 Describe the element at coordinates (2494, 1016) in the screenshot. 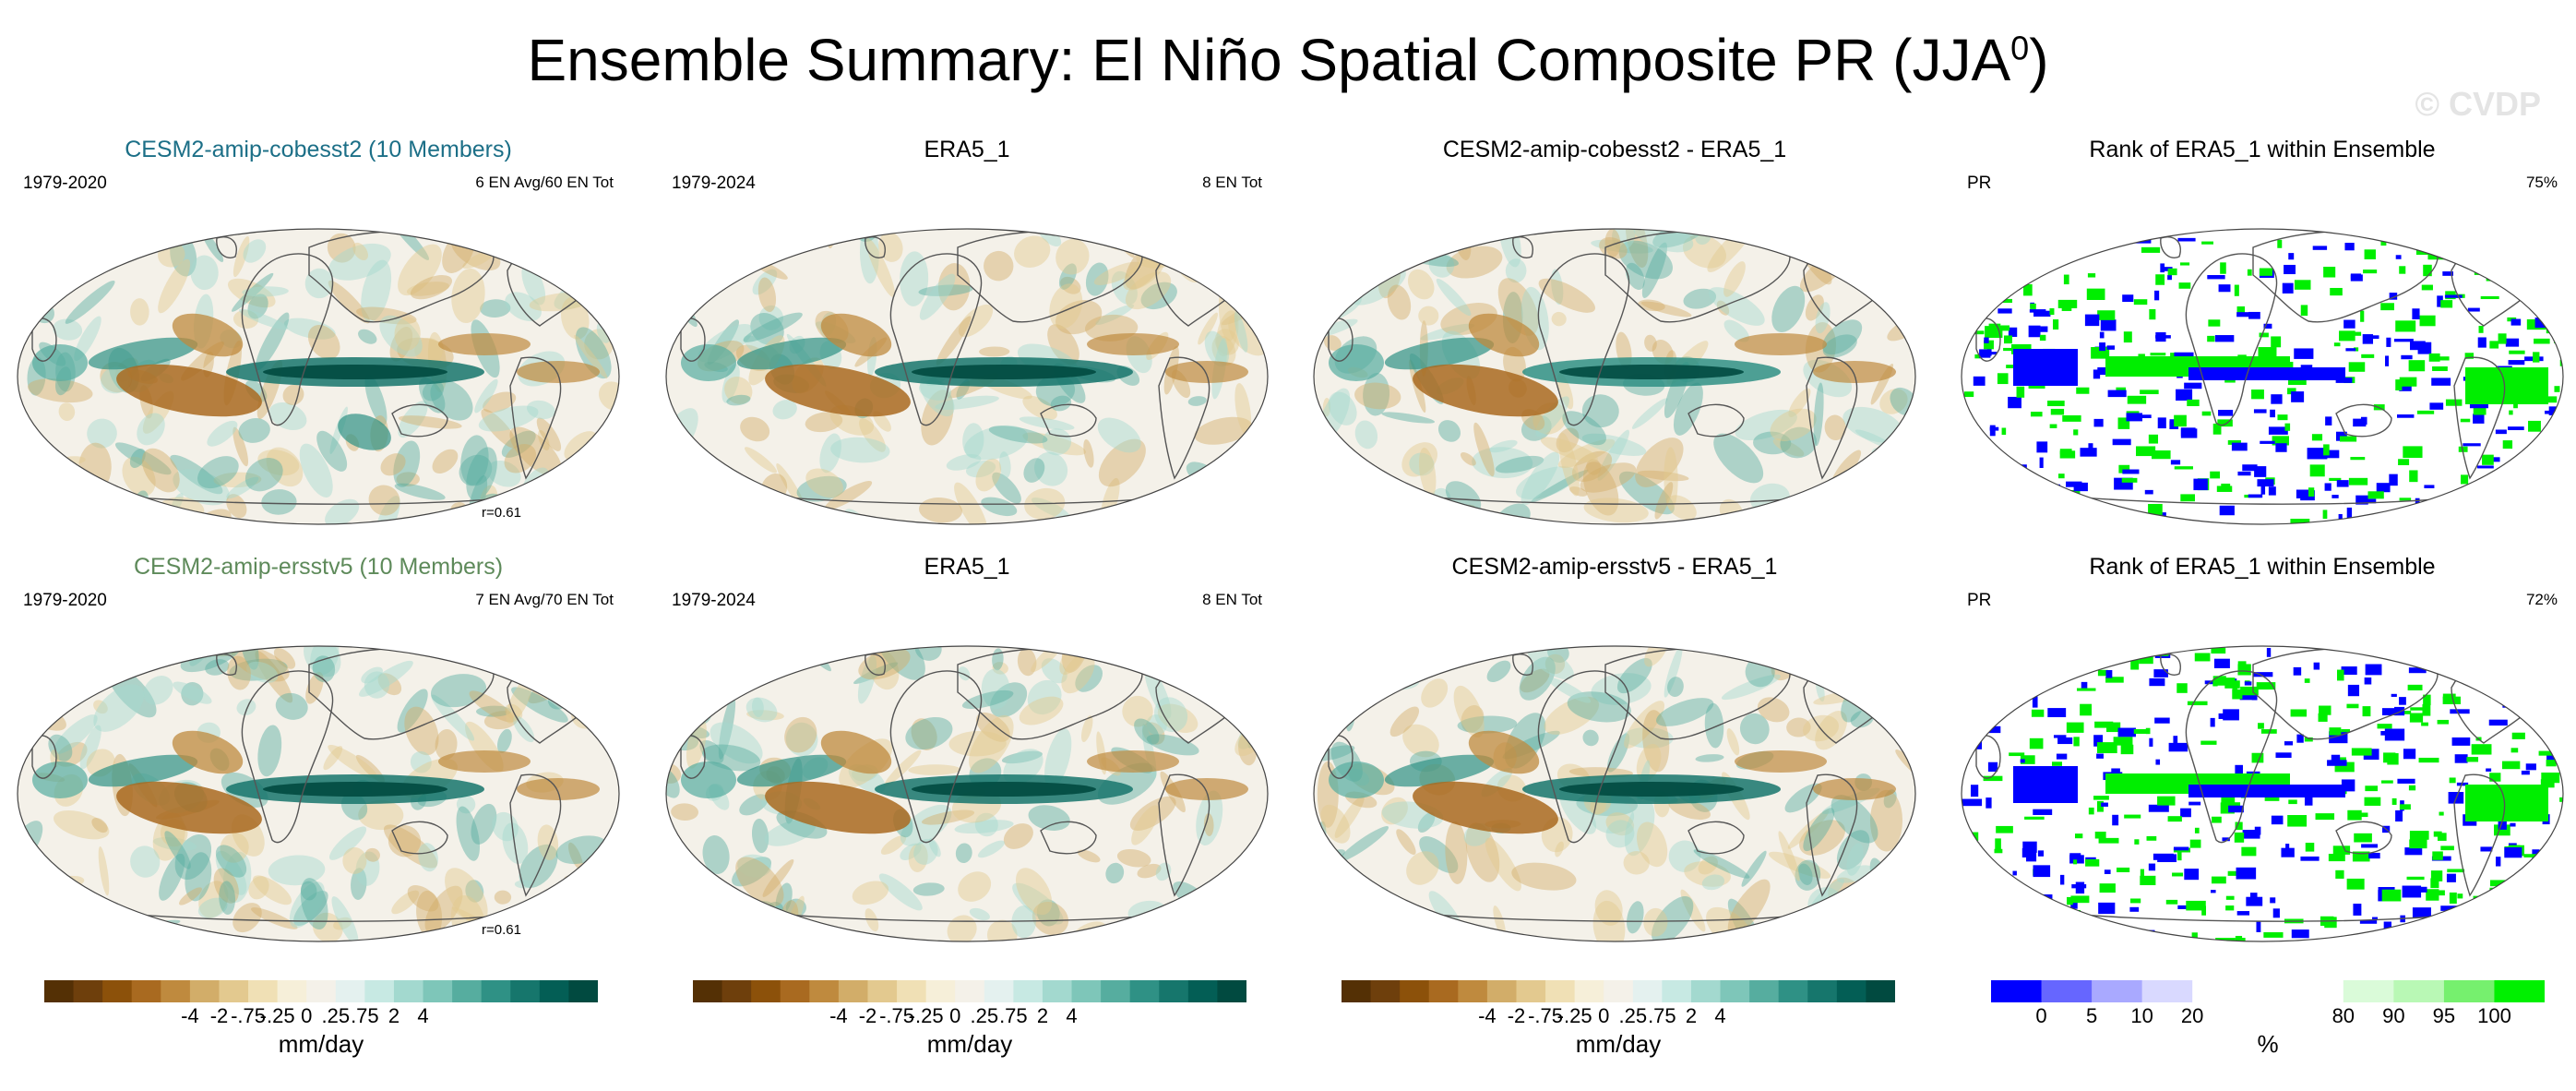

I see `colorbar-tick-label: 100` at that location.